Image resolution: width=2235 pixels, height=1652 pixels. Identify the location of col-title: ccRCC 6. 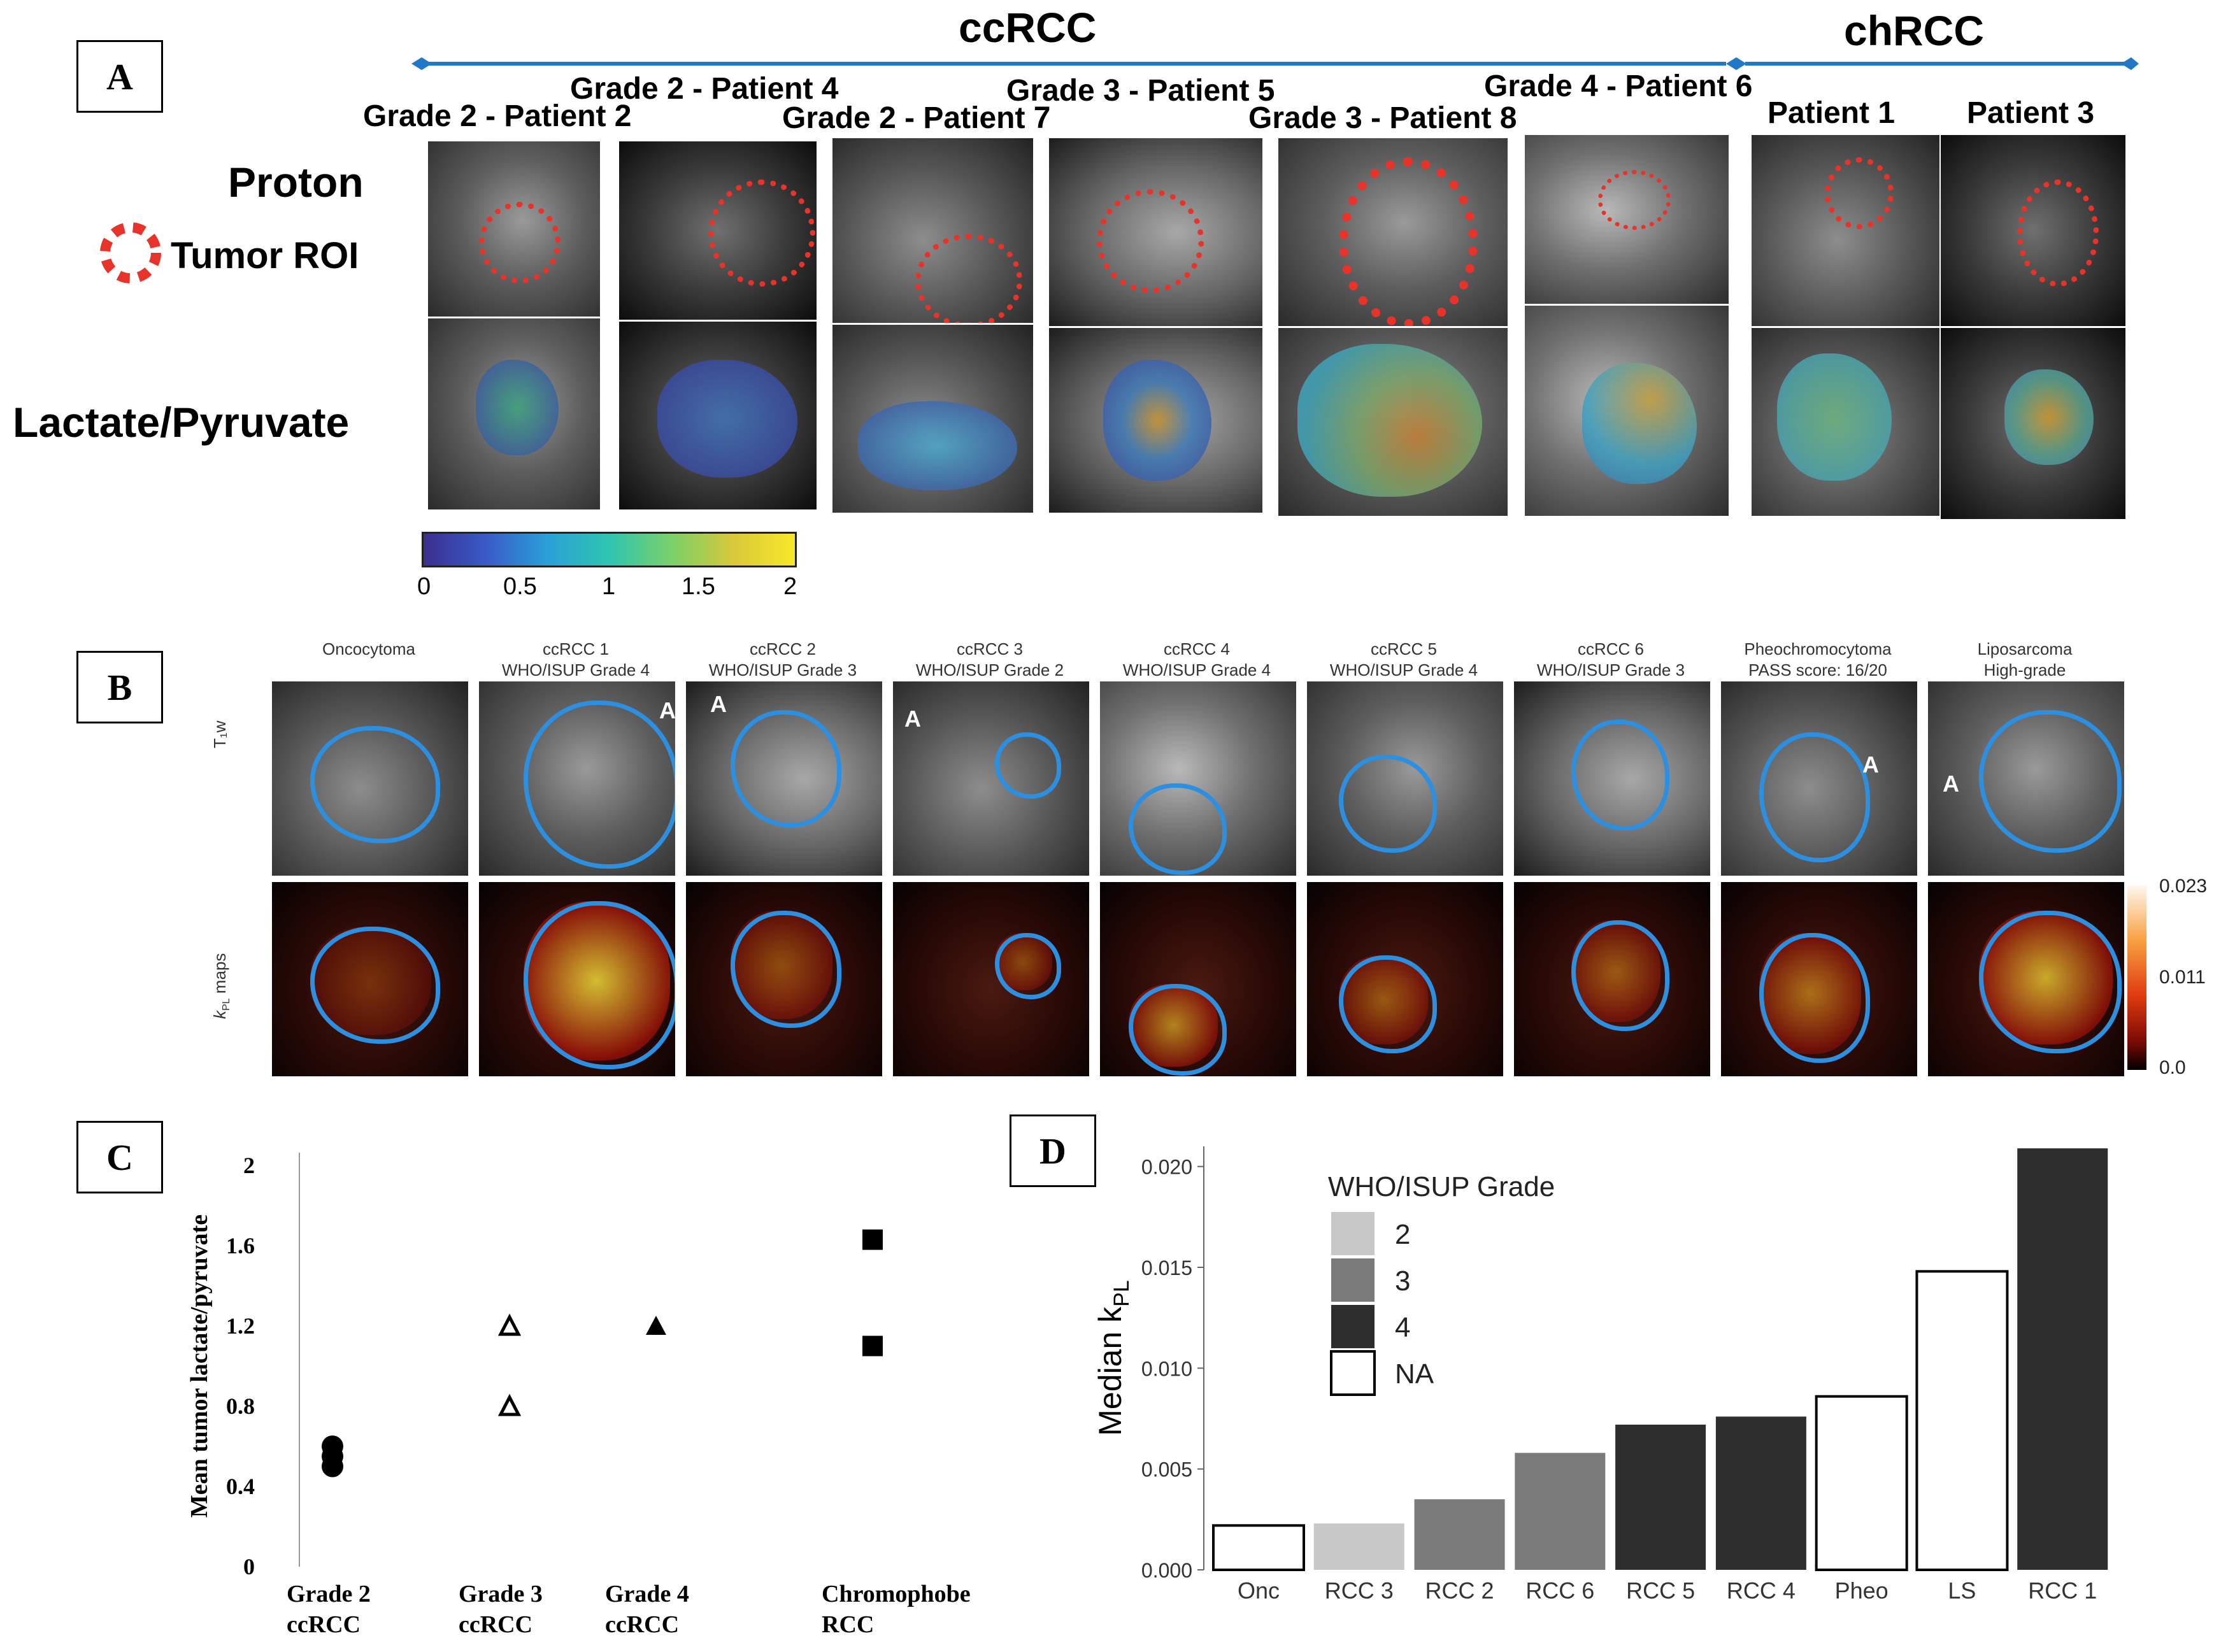
(1610, 649).